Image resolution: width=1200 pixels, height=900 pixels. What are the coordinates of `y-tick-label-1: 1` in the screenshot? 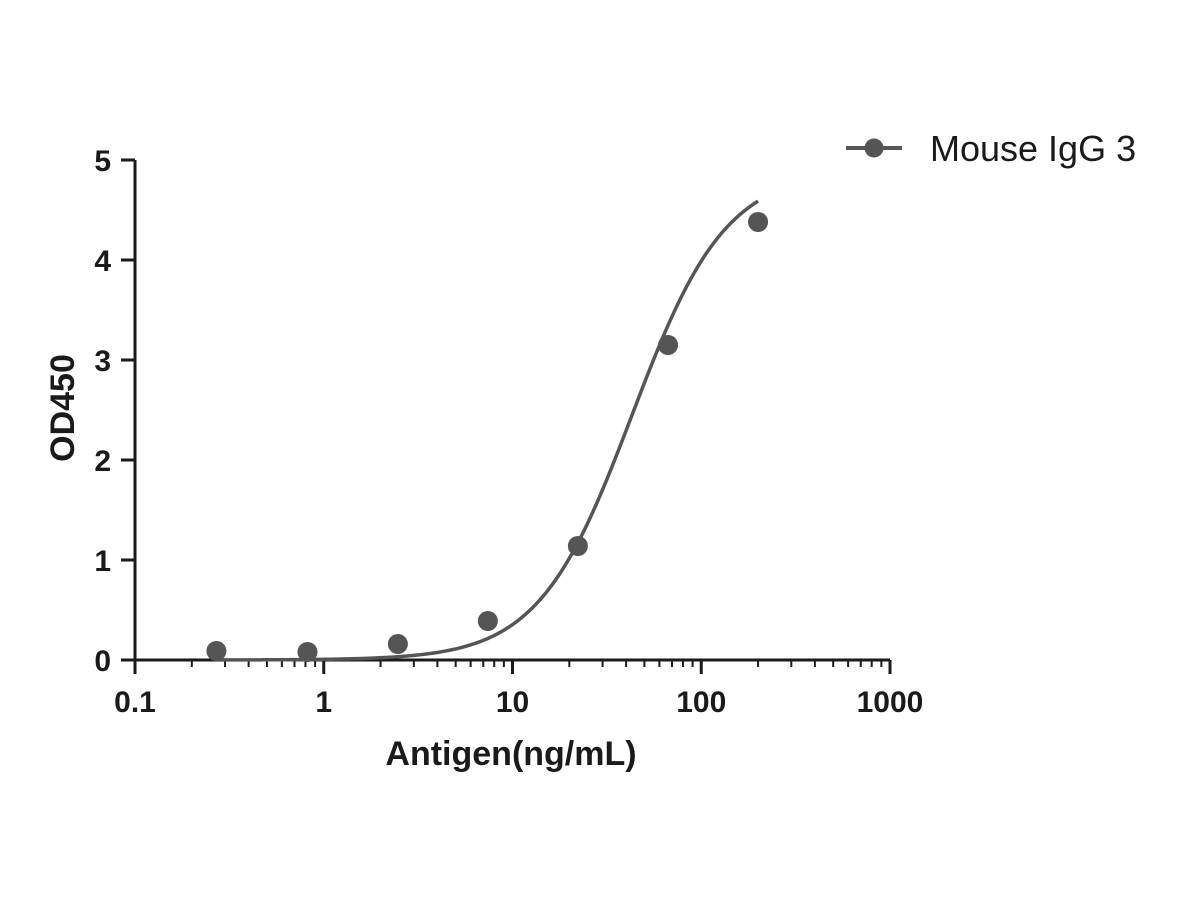 It's located at (102, 561).